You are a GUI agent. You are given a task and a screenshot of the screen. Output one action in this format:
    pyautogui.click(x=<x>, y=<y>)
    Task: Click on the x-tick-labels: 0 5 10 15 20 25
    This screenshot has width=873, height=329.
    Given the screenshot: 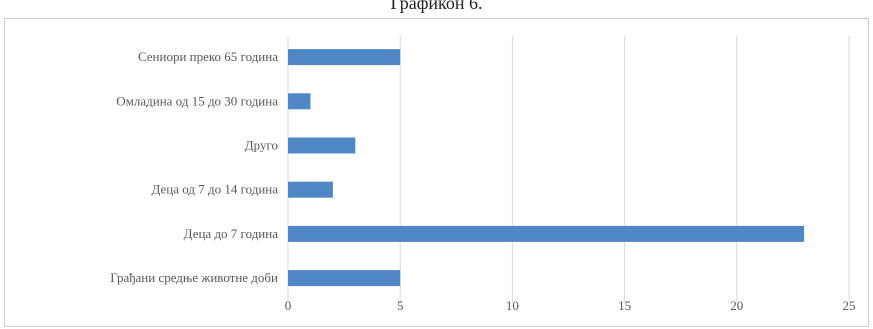 What is the action you would take?
    pyautogui.click(x=570, y=305)
    